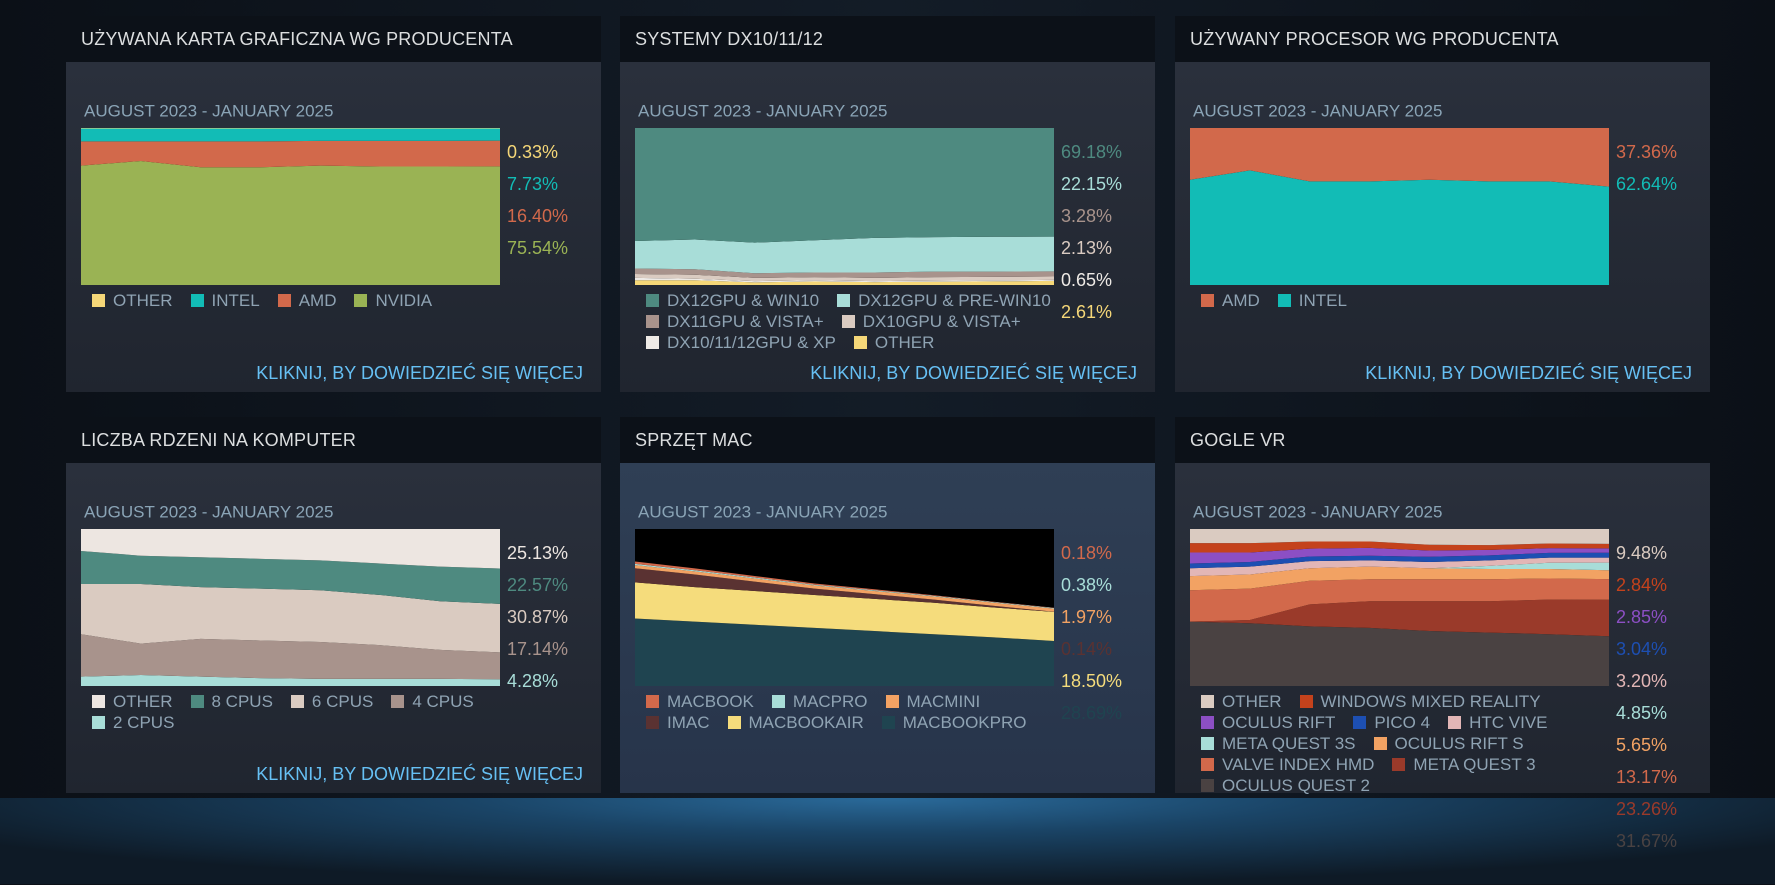 Image resolution: width=1775 pixels, height=885 pixels. I want to click on legend-label: META QUEST 3, so click(1474, 764).